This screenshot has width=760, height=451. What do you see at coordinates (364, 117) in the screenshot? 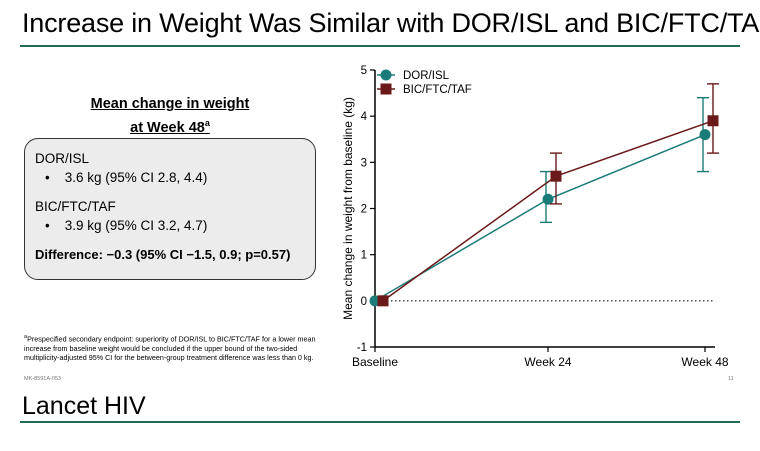
I see `y-tick-label: 4` at bounding box center [364, 117].